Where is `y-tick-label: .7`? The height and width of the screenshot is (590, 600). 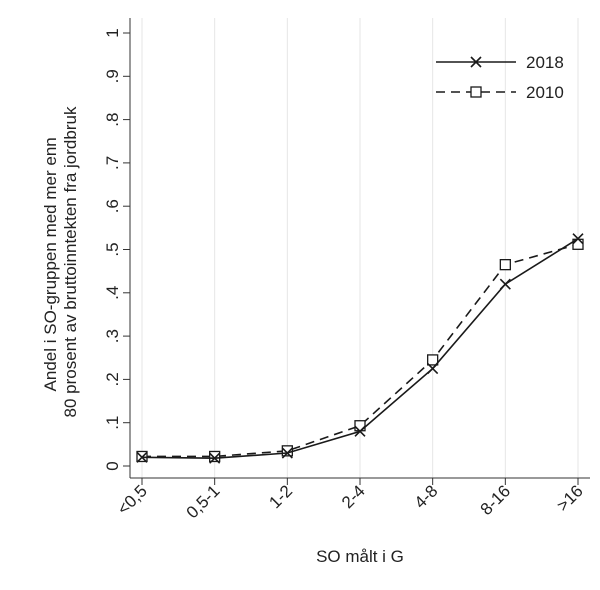 y-tick-label: .7 is located at coordinates (112, 163).